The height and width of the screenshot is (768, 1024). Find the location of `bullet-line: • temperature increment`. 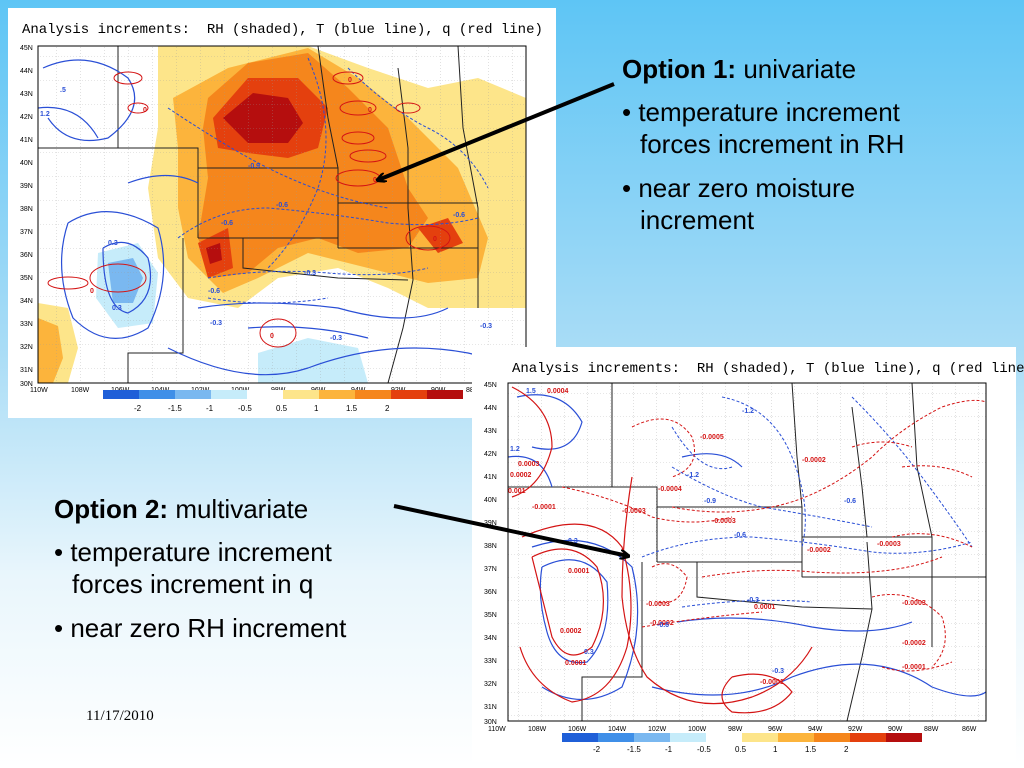

bullet-line: • temperature increment is located at coordinates (761, 112).